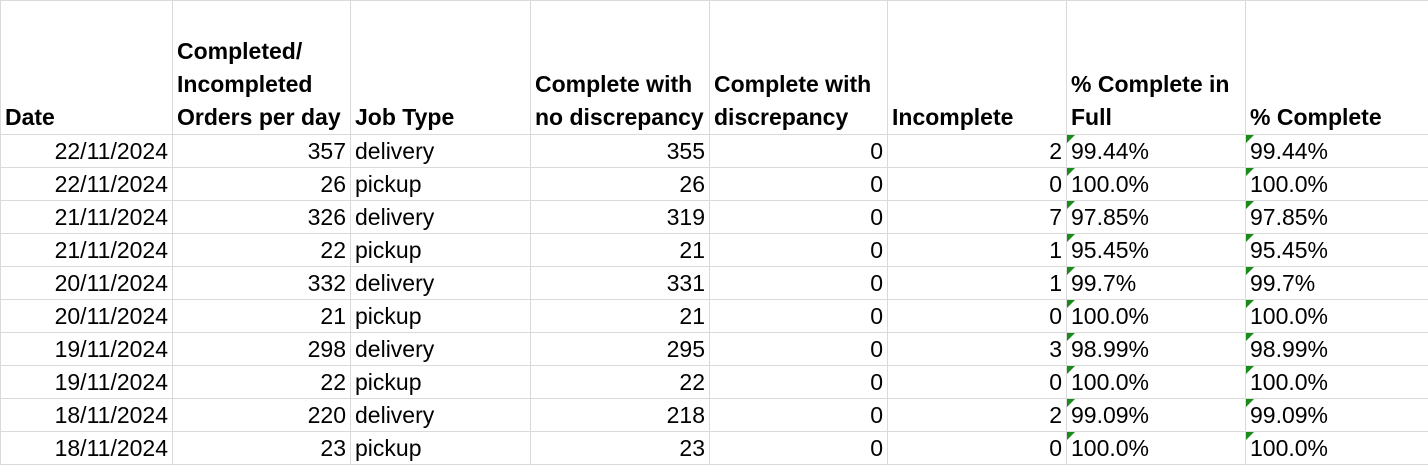 Image resolution: width=1428 pixels, height=465 pixels. I want to click on header-date: Date, so click(86, 67).